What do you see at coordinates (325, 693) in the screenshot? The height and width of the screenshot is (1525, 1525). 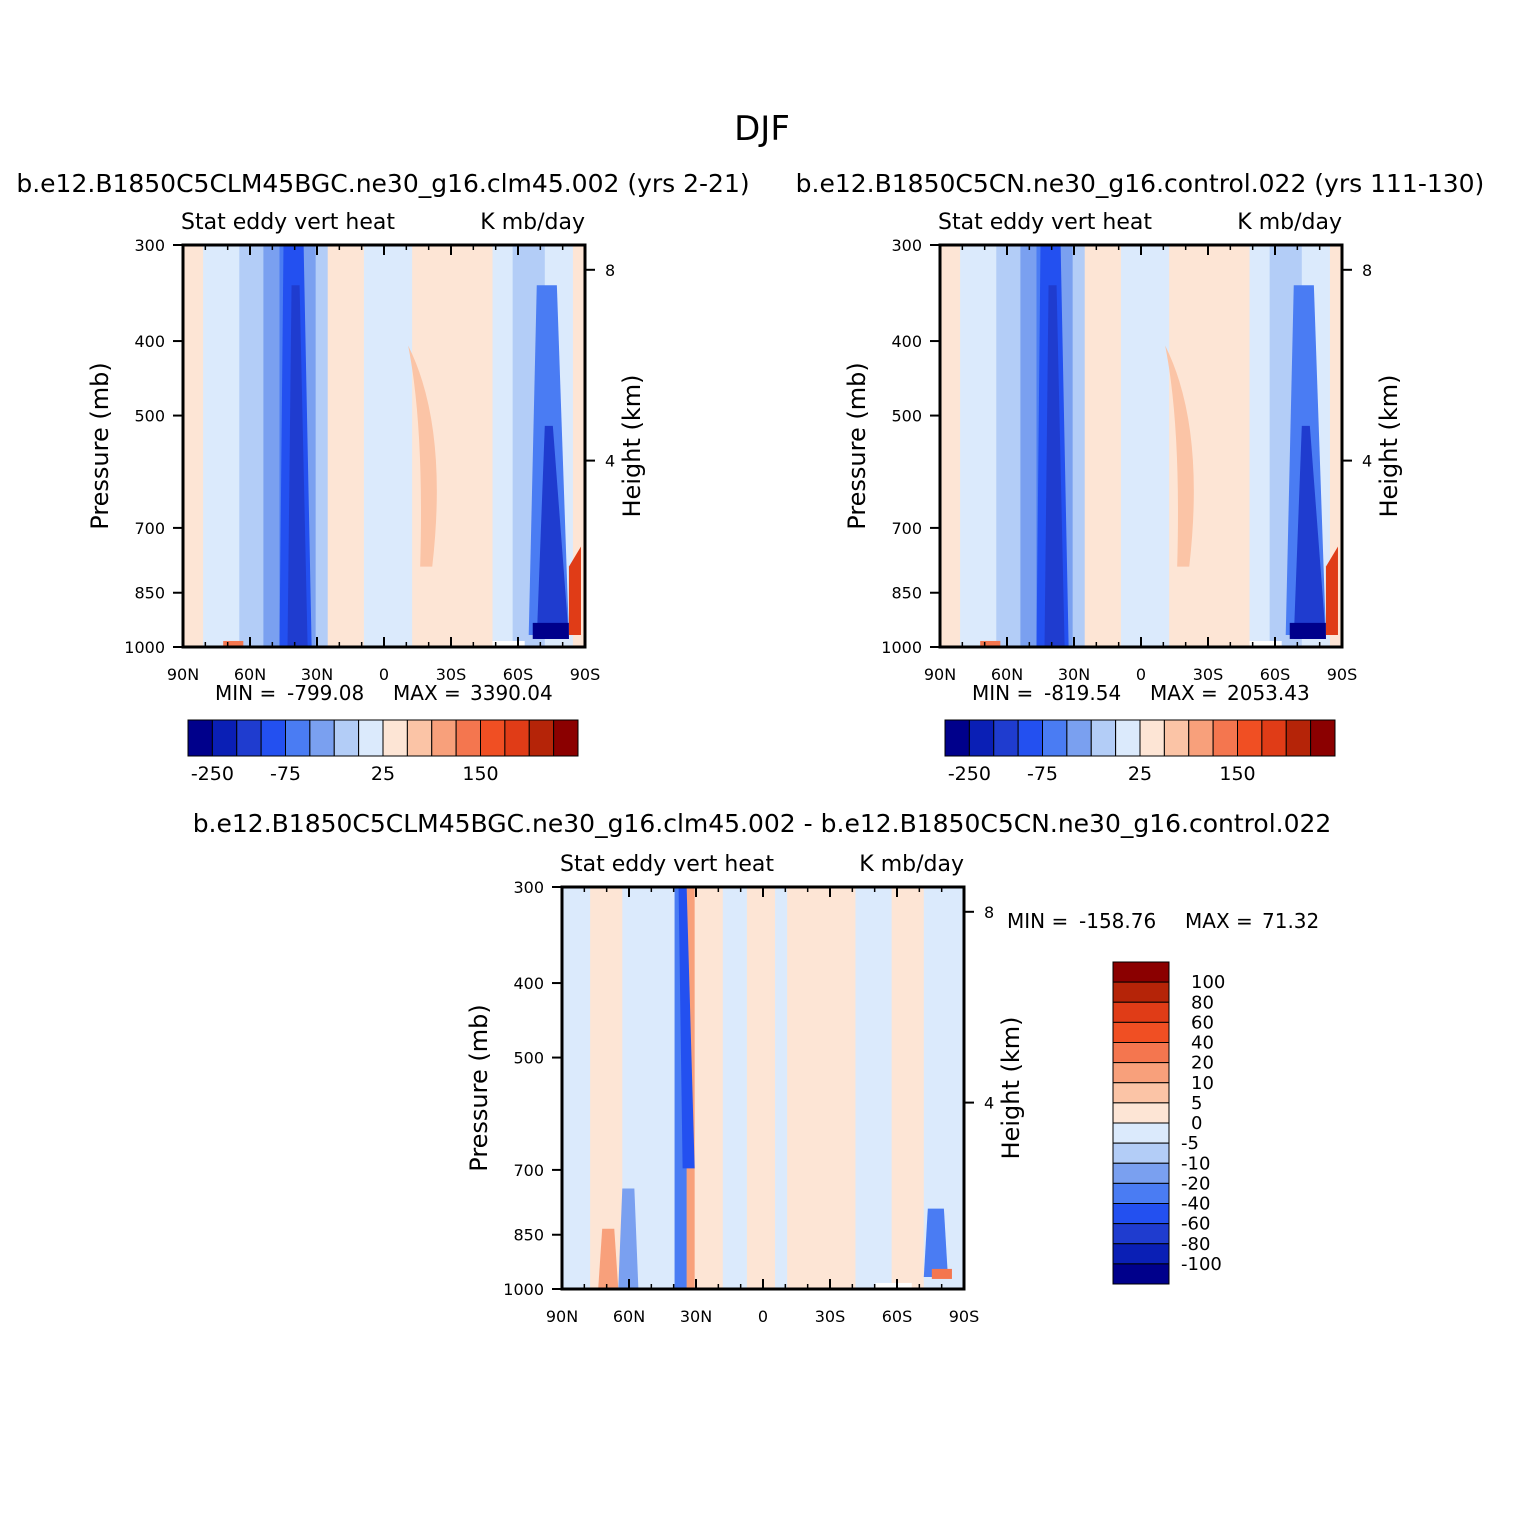 I see `min-value: -799.08` at bounding box center [325, 693].